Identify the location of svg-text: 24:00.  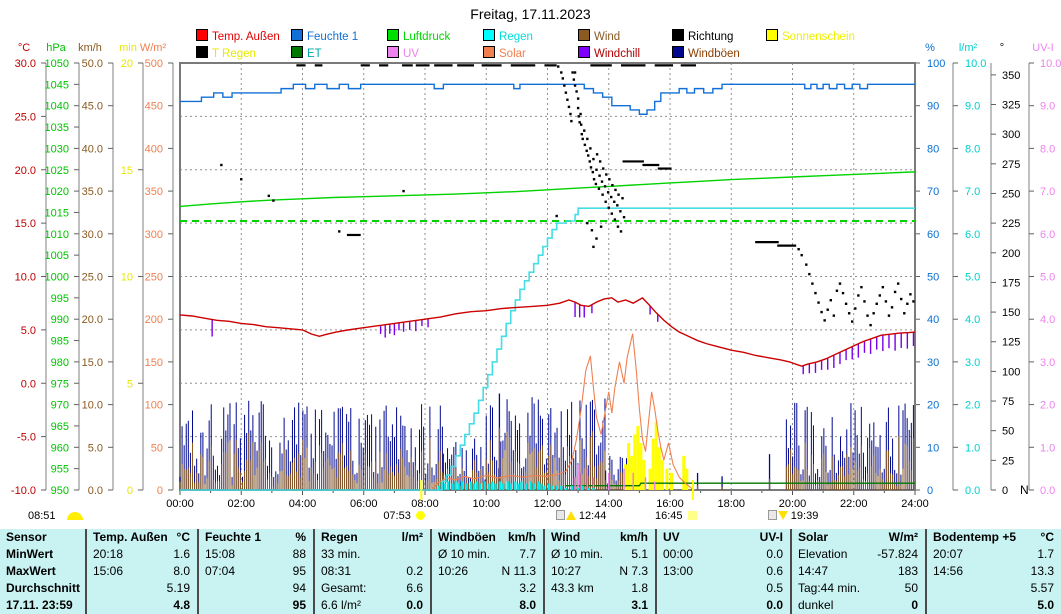
(915, 504).